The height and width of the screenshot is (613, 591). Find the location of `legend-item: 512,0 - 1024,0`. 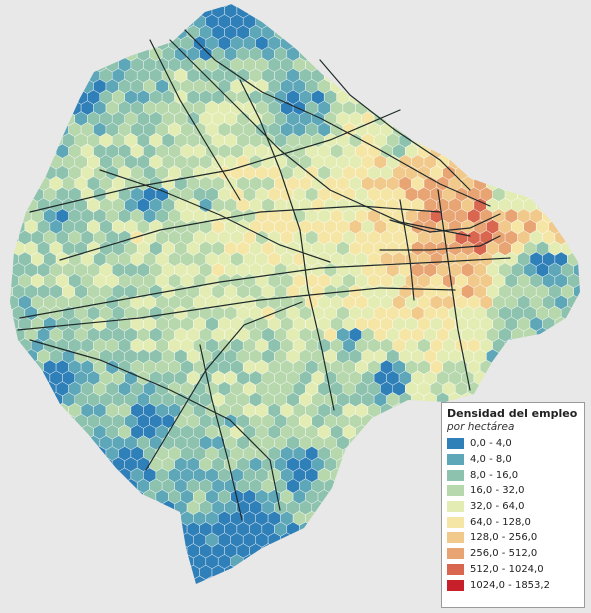

legend-item: 512,0 - 1024,0 is located at coordinates (513, 570).